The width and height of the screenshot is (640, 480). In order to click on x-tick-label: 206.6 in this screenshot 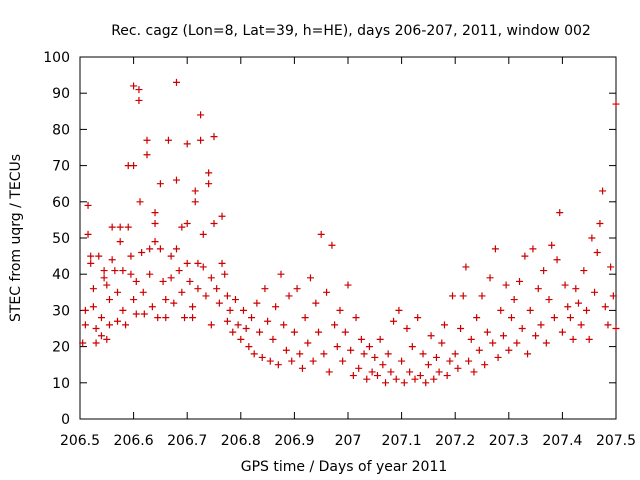, I will do `click(134, 441)`.